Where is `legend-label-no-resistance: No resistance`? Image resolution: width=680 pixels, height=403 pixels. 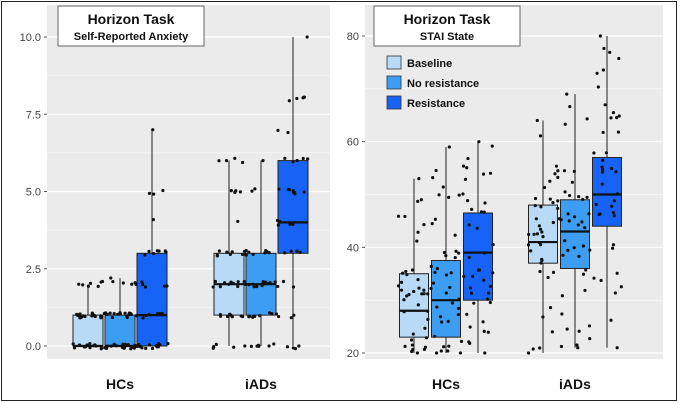
legend-label-no-resistance: No resistance is located at coordinates (443, 84).